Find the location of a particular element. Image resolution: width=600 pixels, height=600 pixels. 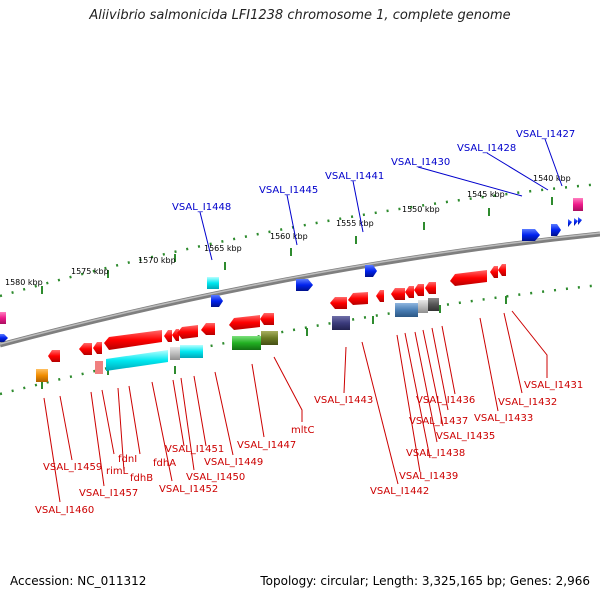

scale-label-1560: 1560 kbp is located at coordinates (289, 236).